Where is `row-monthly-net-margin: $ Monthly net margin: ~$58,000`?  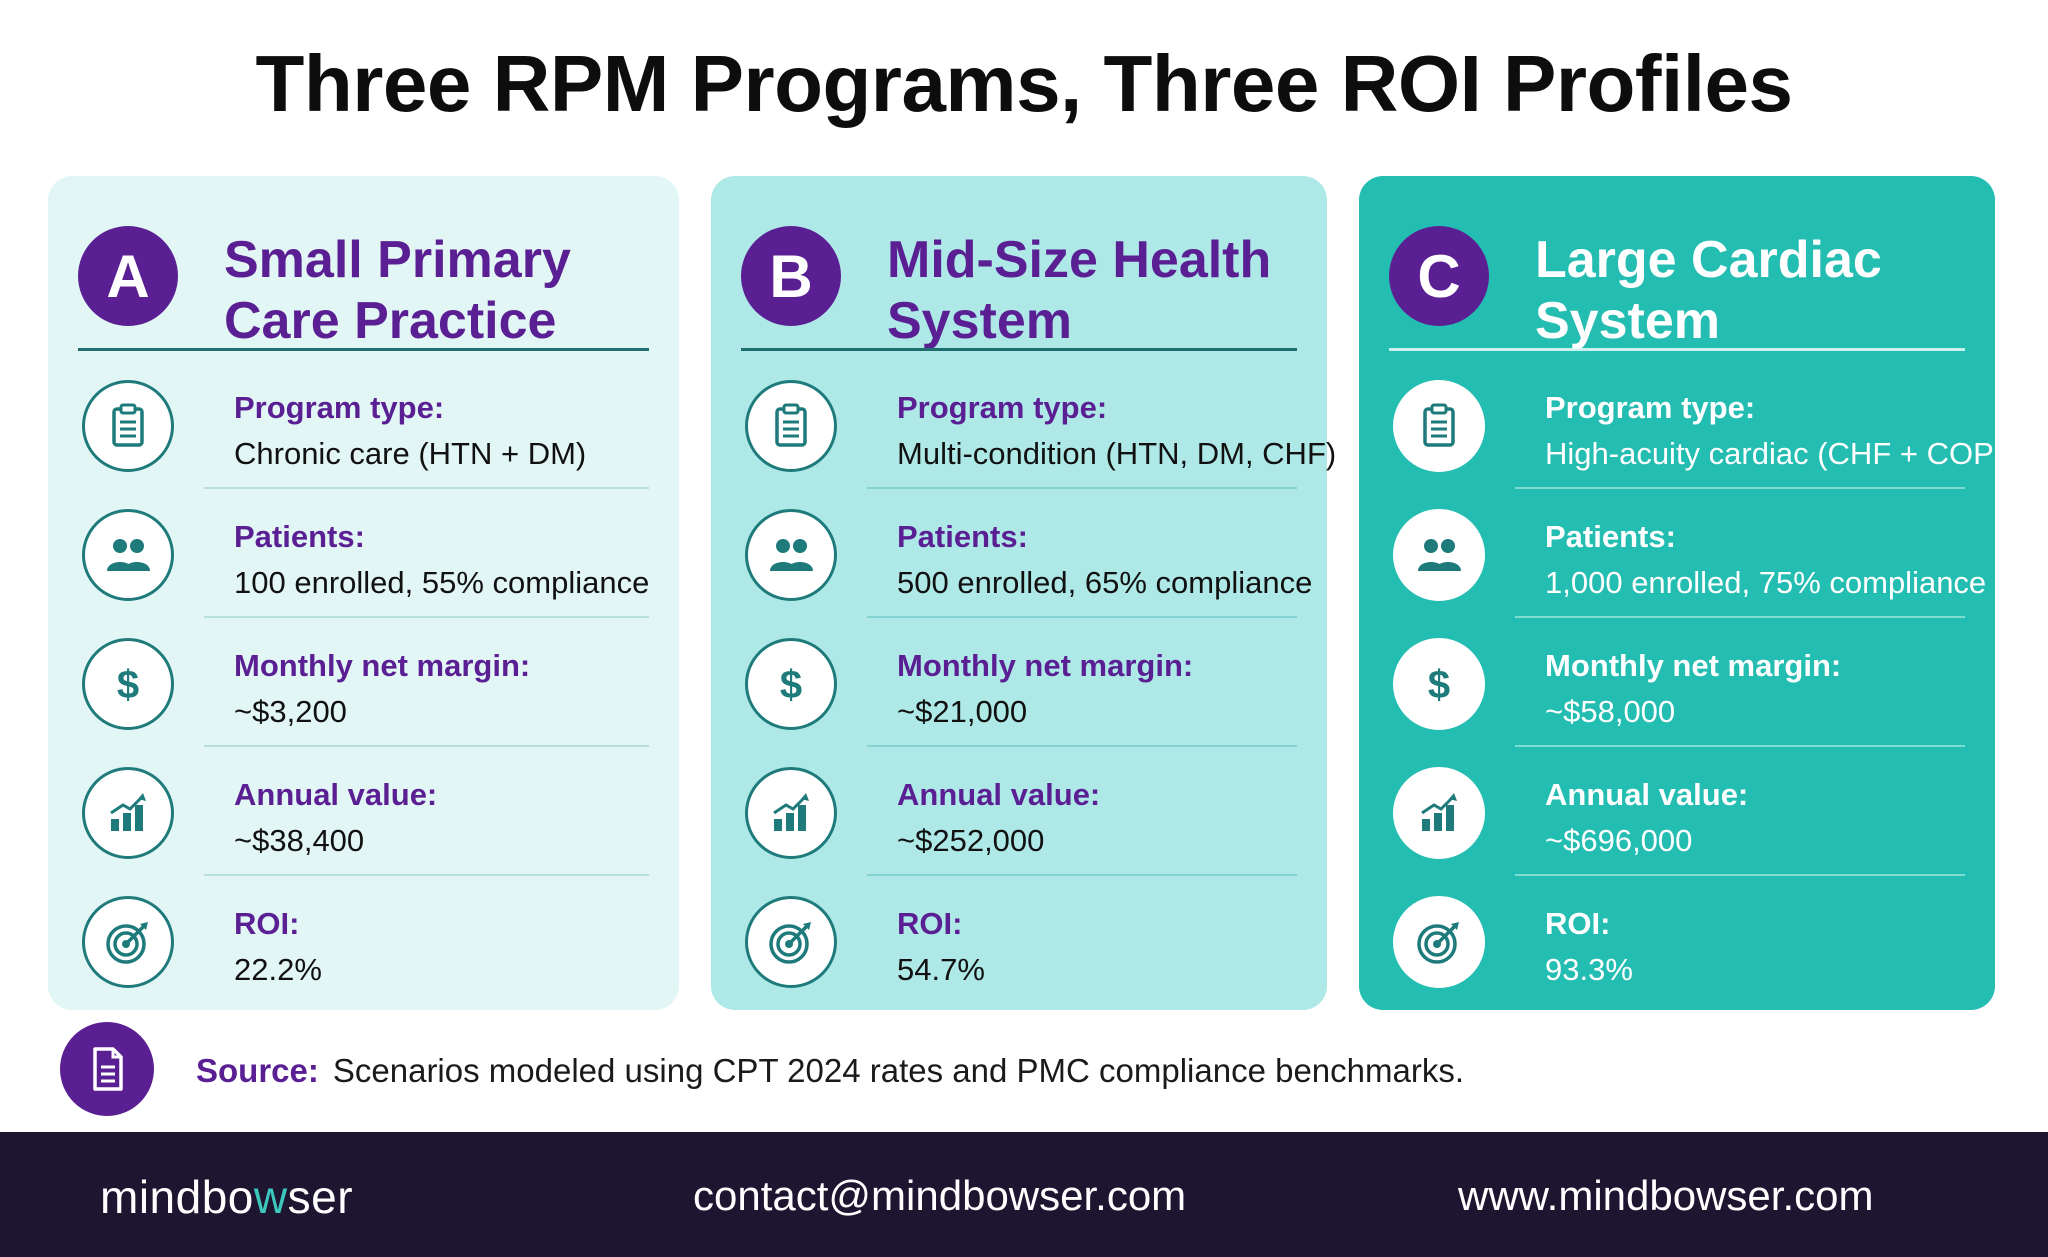 row-monthly-net-margin: $ Monthly net margin: ~$58,000 is located at coordinates (1682, 682).